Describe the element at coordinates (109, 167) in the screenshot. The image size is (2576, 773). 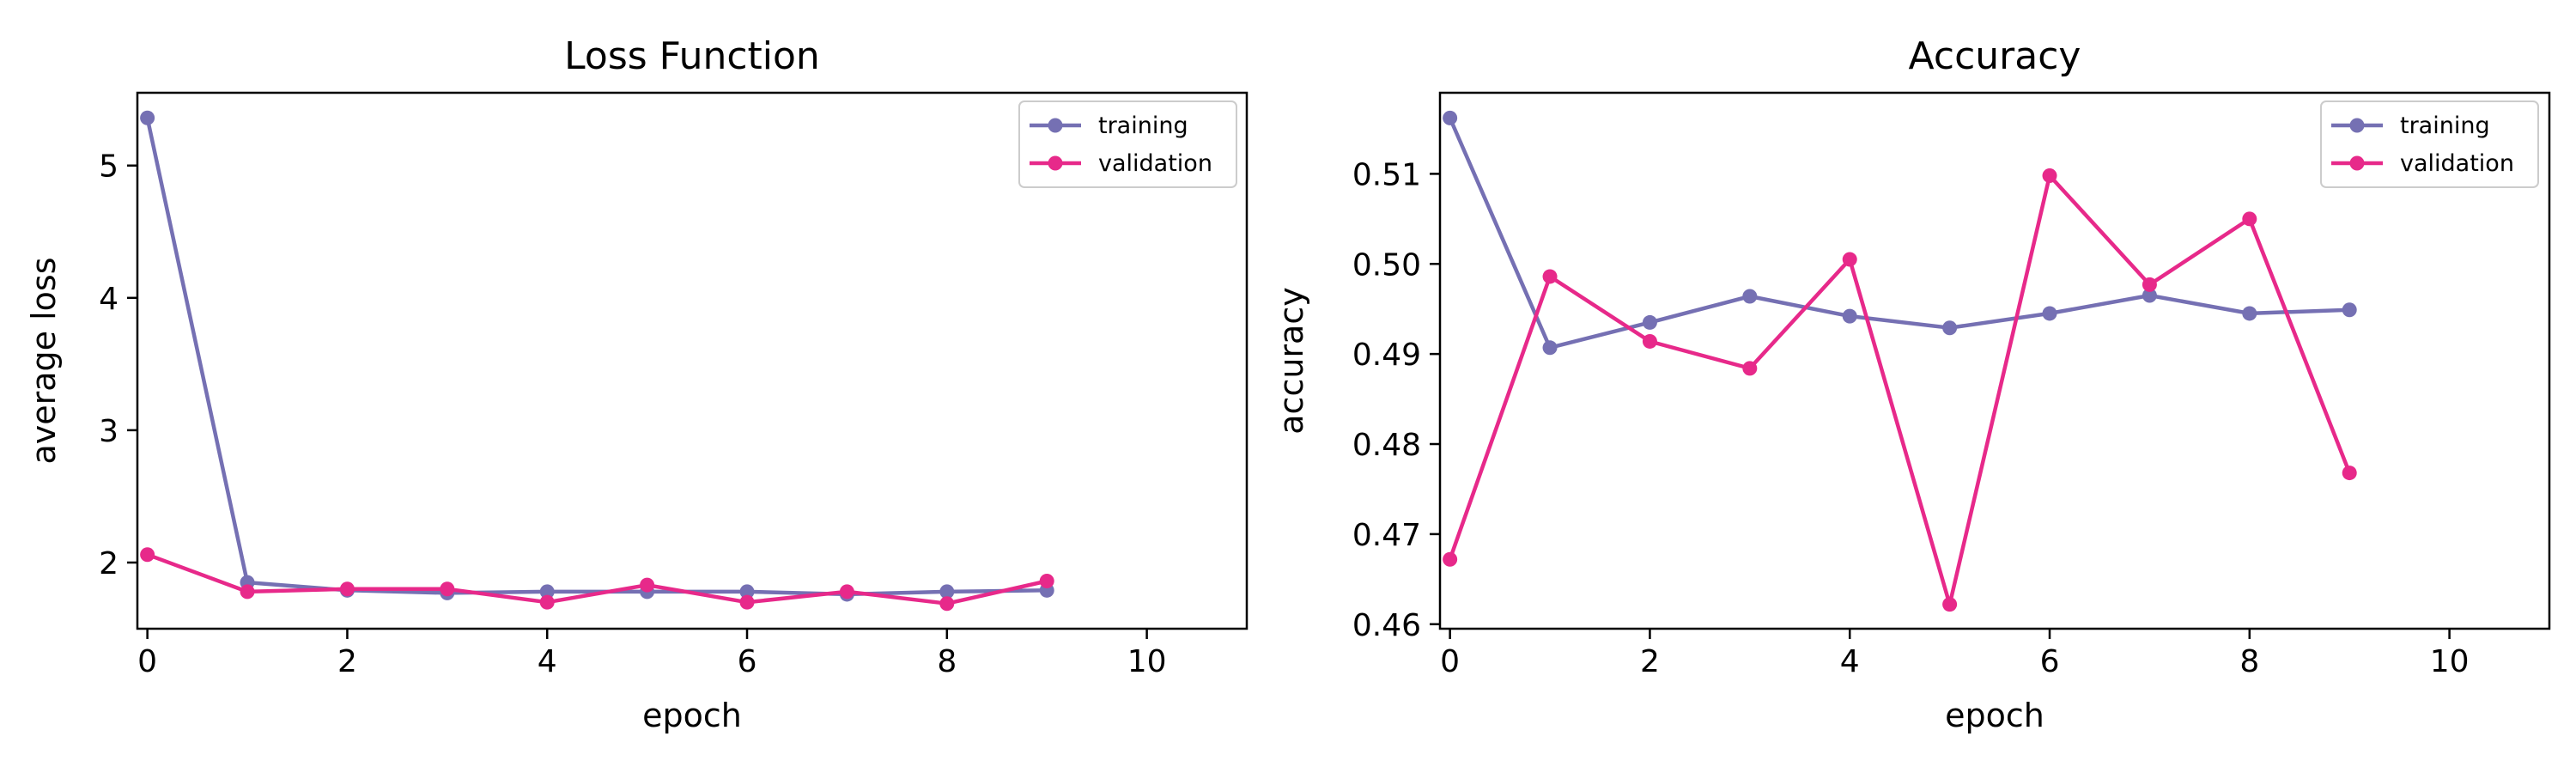
I see `y-tick-label: 5` at that location.